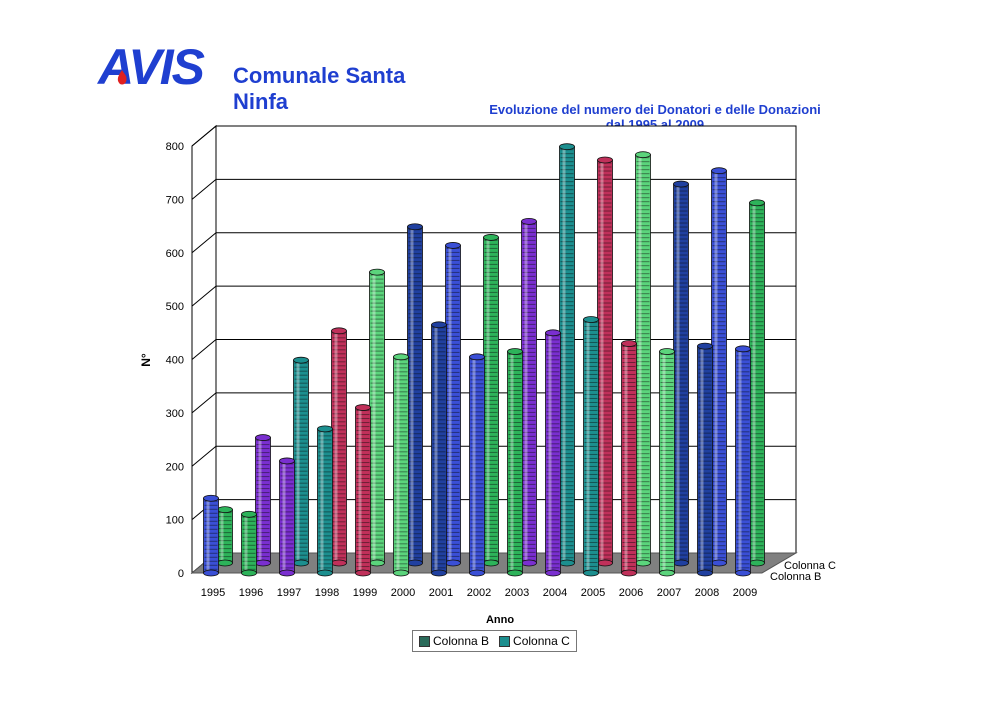 Image resolution: width=1000 pixels, height=707 pixels. What do you see at coordinates (541, 641) in the screenshot?
I see `legend-label-c: Colonna C` at bounding box center [541, 641].